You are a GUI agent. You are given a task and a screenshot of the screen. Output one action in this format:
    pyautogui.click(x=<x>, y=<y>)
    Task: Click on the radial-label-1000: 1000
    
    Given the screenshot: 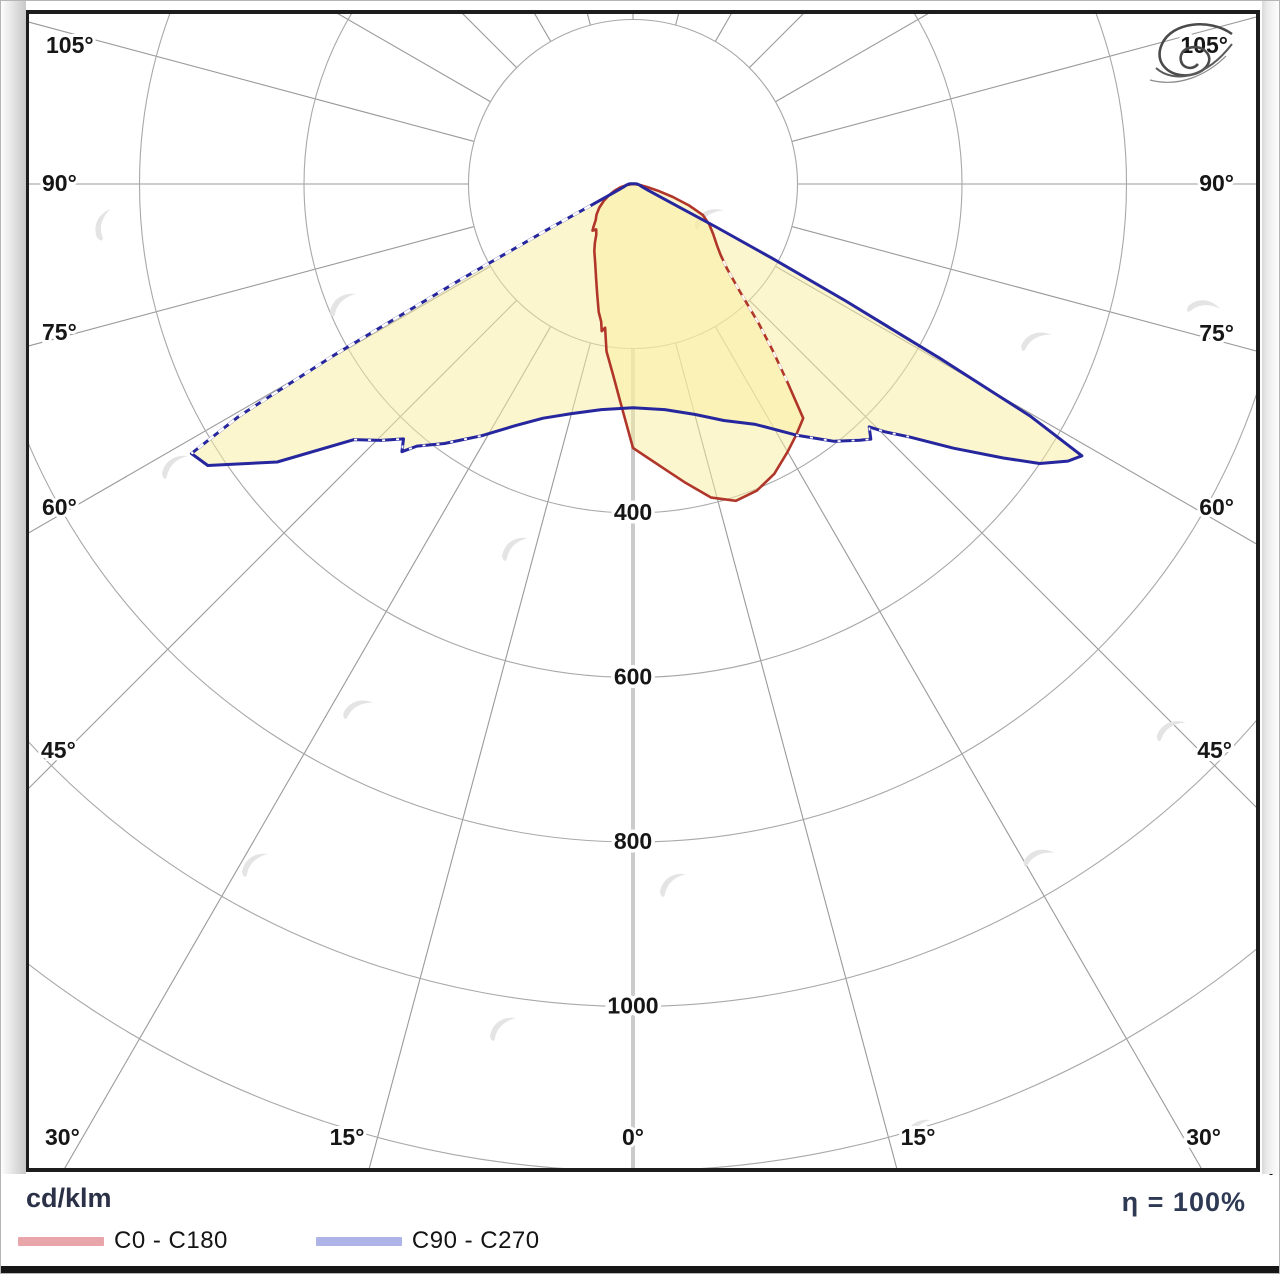 What is the action you would take?
    pyautogui.click(x=632, y=1006)
    